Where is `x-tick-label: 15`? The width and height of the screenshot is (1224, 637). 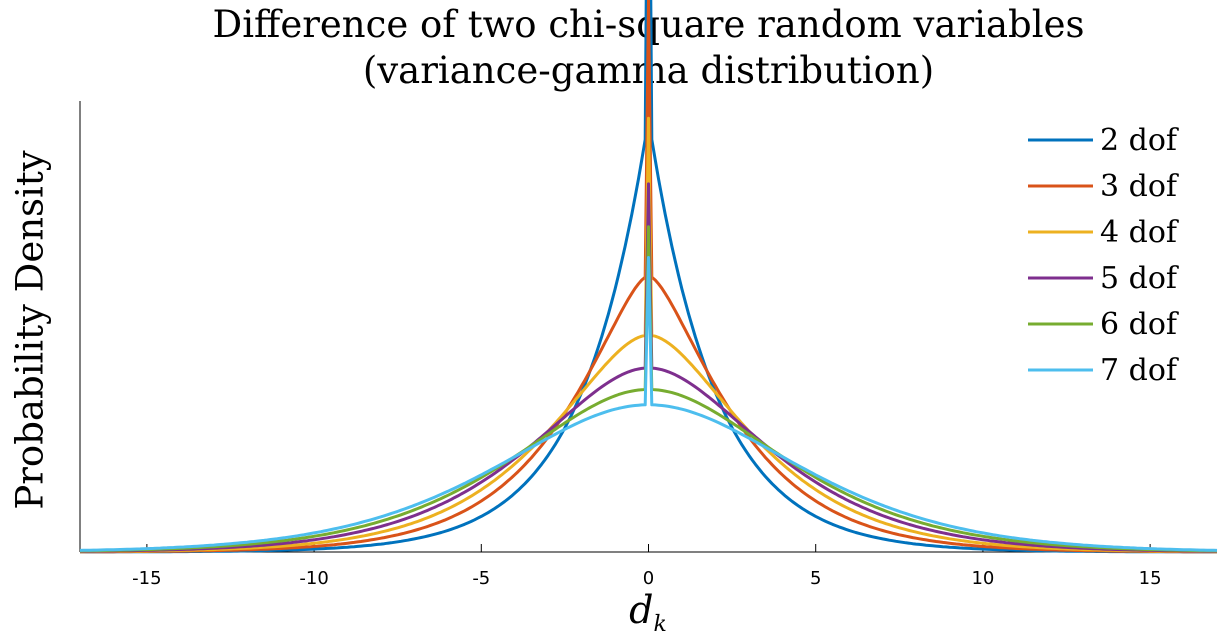 x-tick-label: 15 is located at coordinates (1150, 578).